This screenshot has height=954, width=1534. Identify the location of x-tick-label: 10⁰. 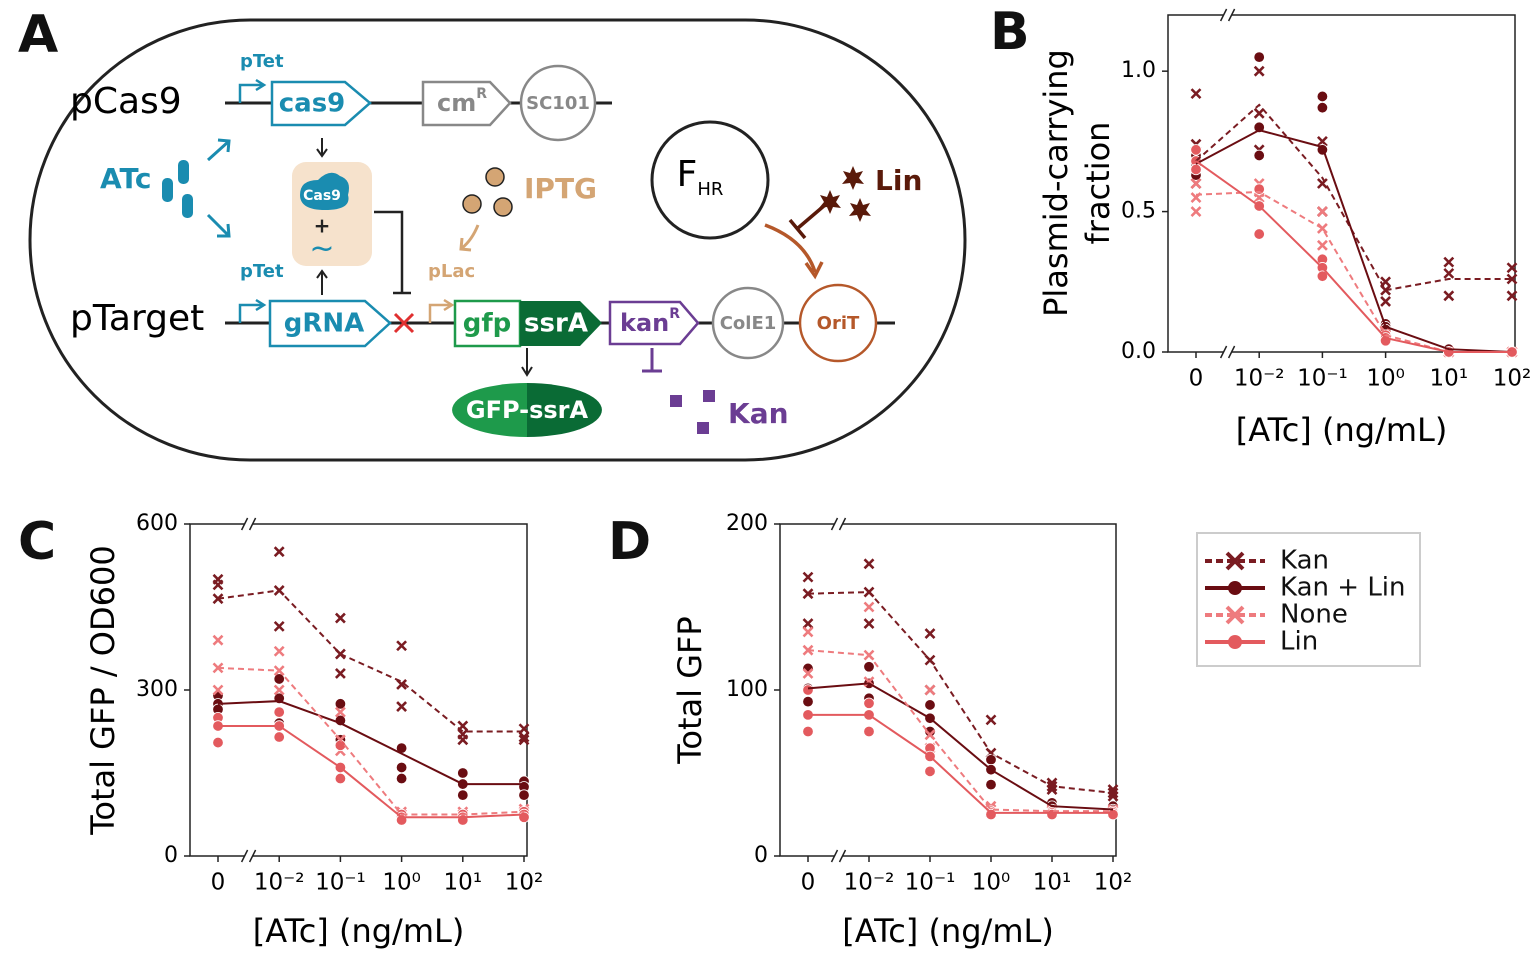
(1385, 379).